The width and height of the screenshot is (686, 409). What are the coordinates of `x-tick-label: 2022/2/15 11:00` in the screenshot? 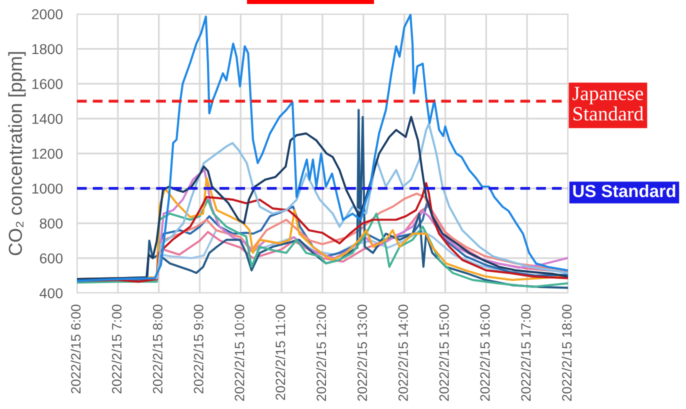 It's located at (280, 352).